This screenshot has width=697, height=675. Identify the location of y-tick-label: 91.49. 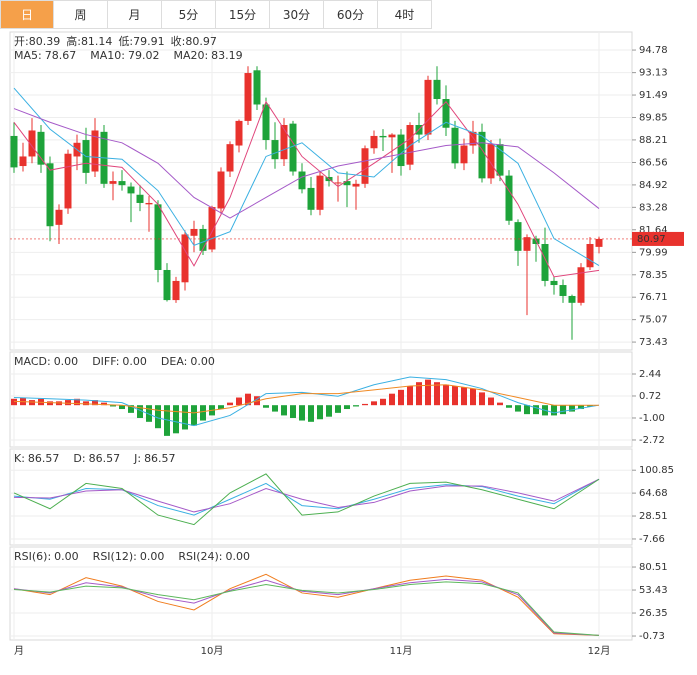
(653, 95).